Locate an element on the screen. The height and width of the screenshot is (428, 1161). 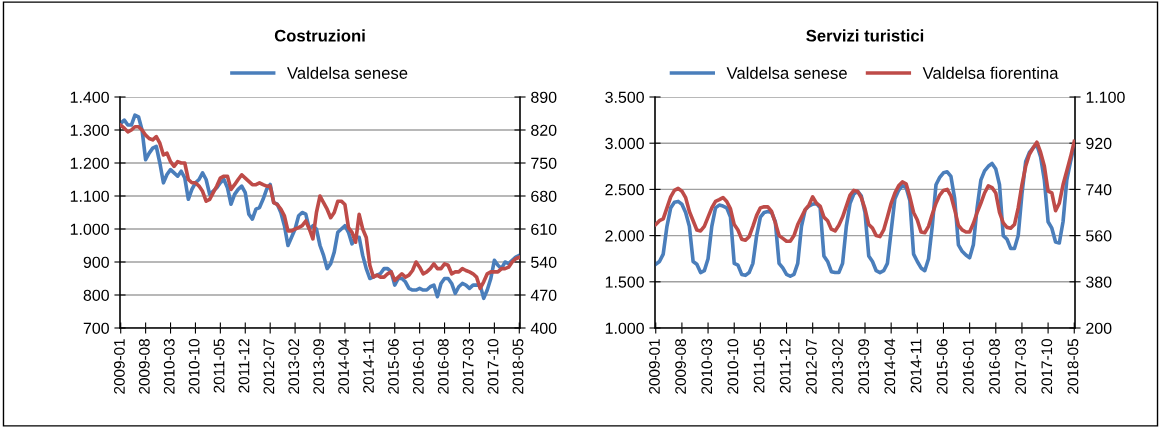
chart-title: Costruzioni is located at coordinates (319, 35).